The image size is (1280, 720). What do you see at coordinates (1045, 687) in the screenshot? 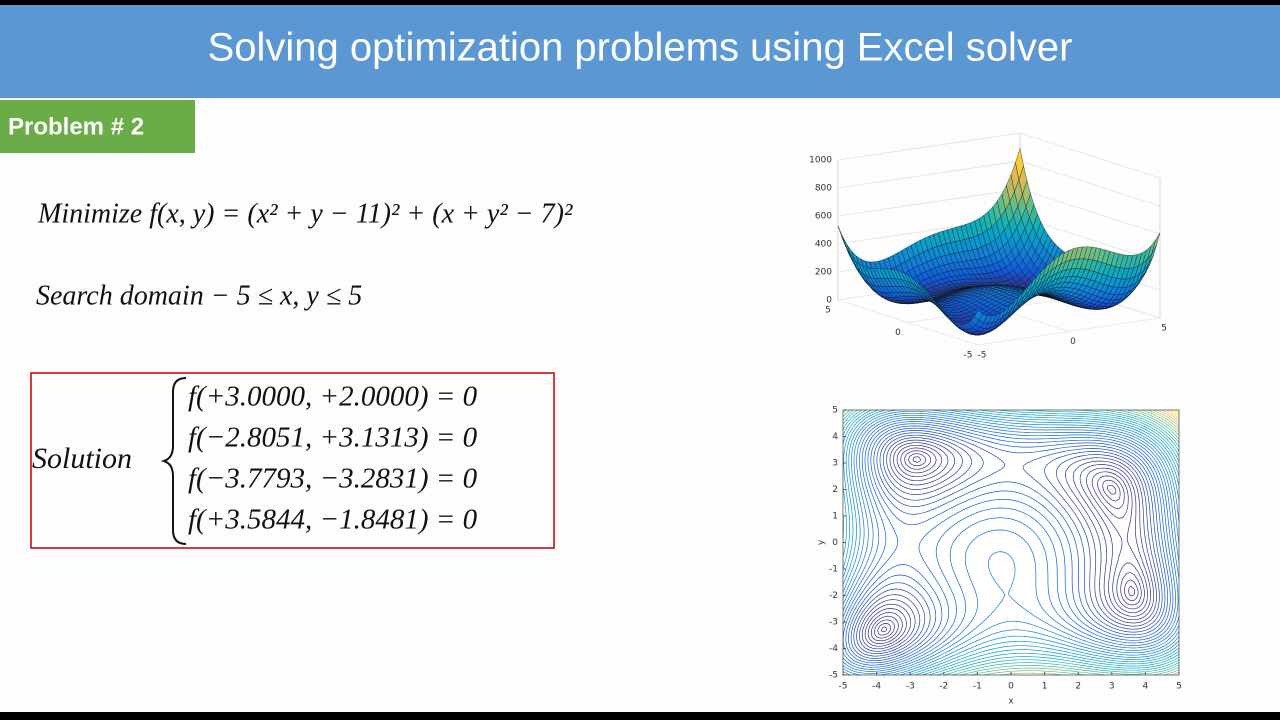
I see `x-tick-label: 1` at bounding box center [1045, 687].